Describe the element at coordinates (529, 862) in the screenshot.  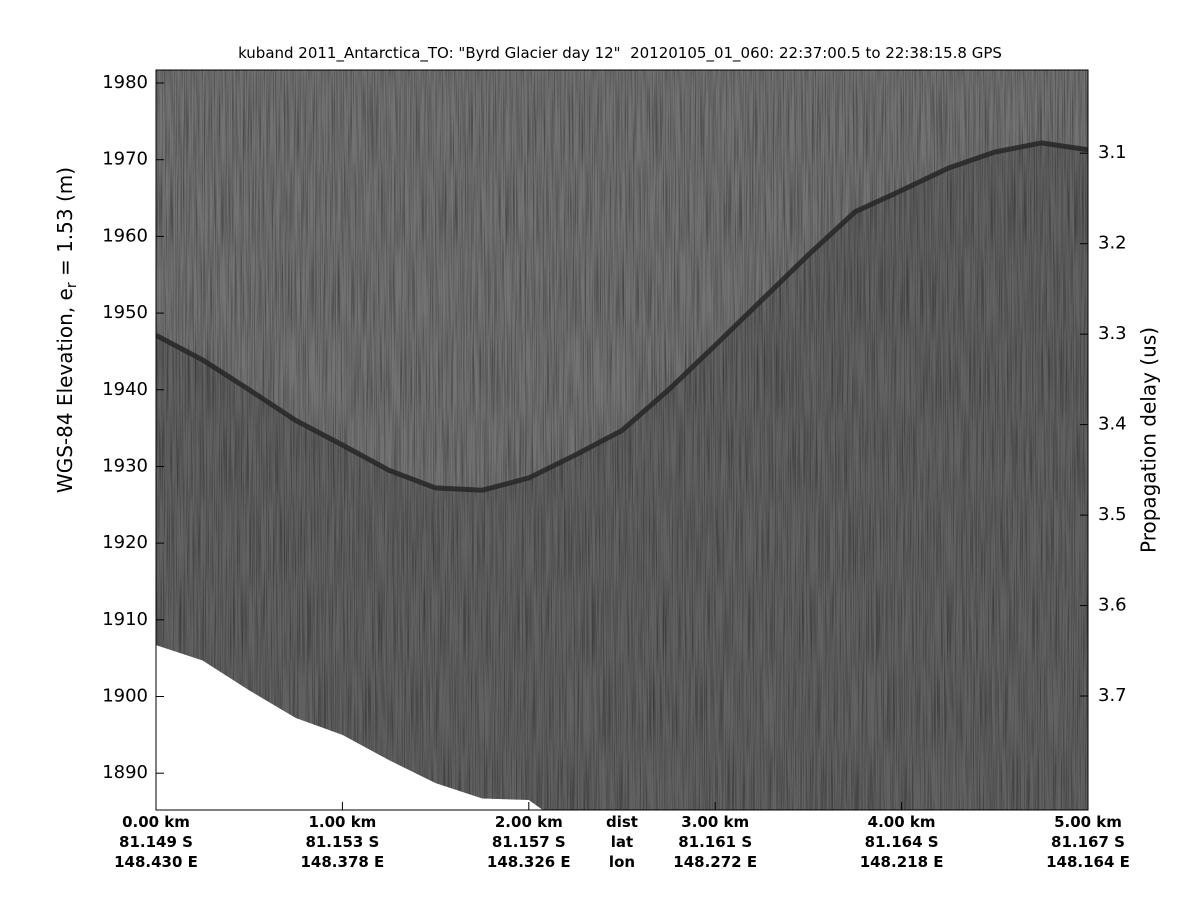
I see `lon-label: 148.326 E` at that location.